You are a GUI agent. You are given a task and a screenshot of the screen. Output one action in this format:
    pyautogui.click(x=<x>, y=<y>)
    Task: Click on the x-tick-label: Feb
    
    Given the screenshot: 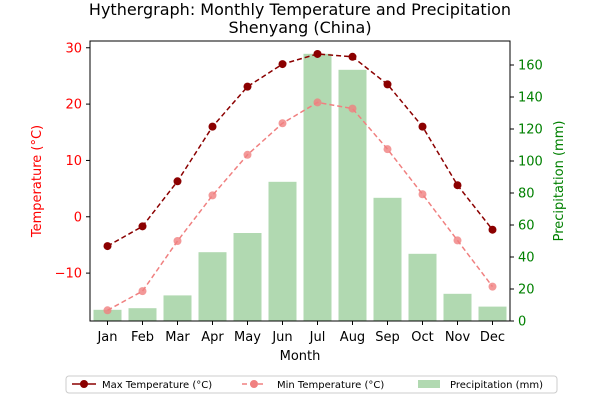 What is the action you would take?
    pyautogui.click(x=142, y=337)
    